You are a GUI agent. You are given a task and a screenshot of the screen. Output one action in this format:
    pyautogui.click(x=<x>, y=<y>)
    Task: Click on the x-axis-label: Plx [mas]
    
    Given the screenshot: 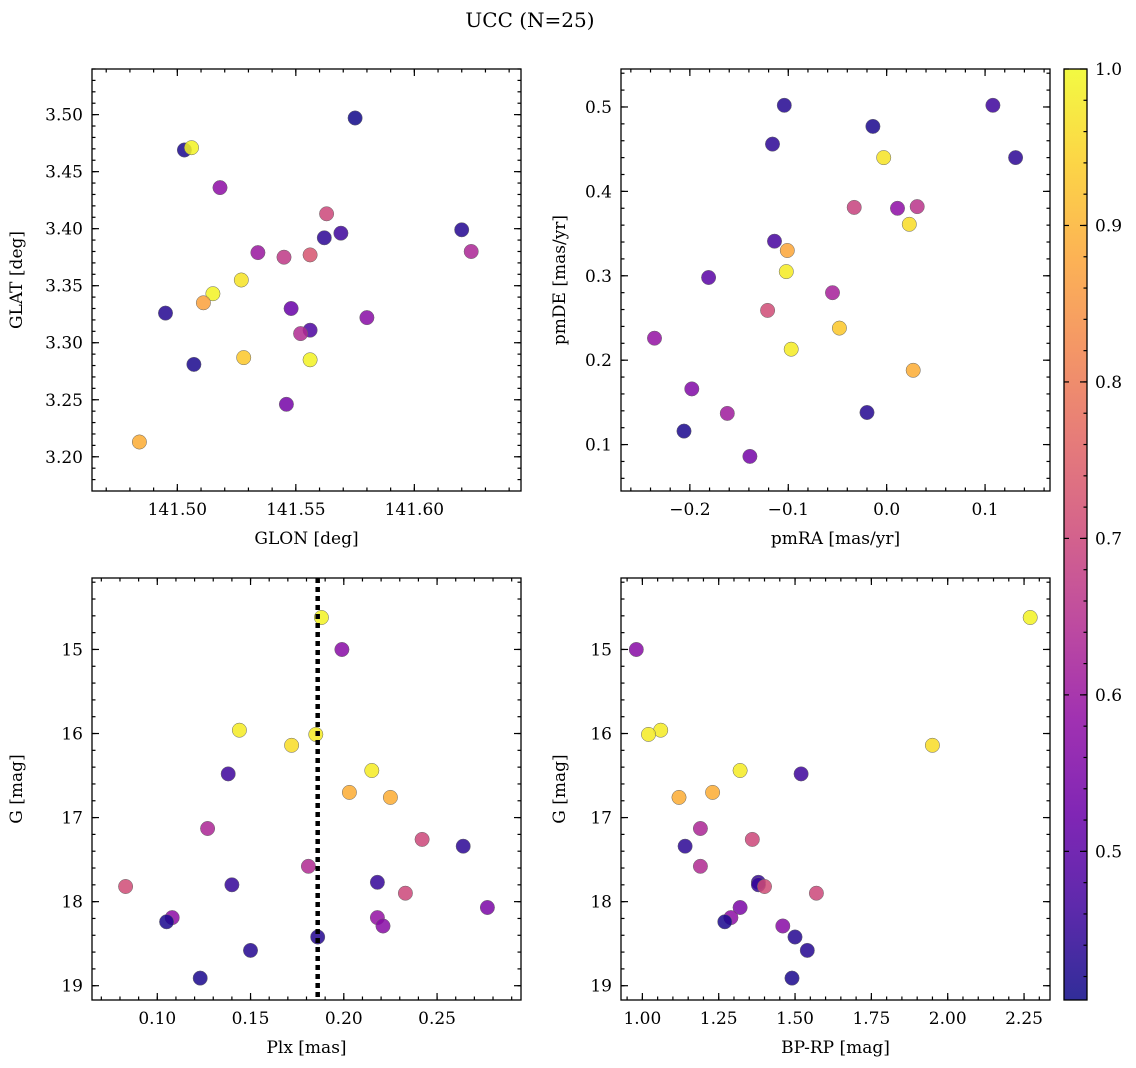 What is the action you would take?
    pyautogui.click(x=306, y=1048)
    